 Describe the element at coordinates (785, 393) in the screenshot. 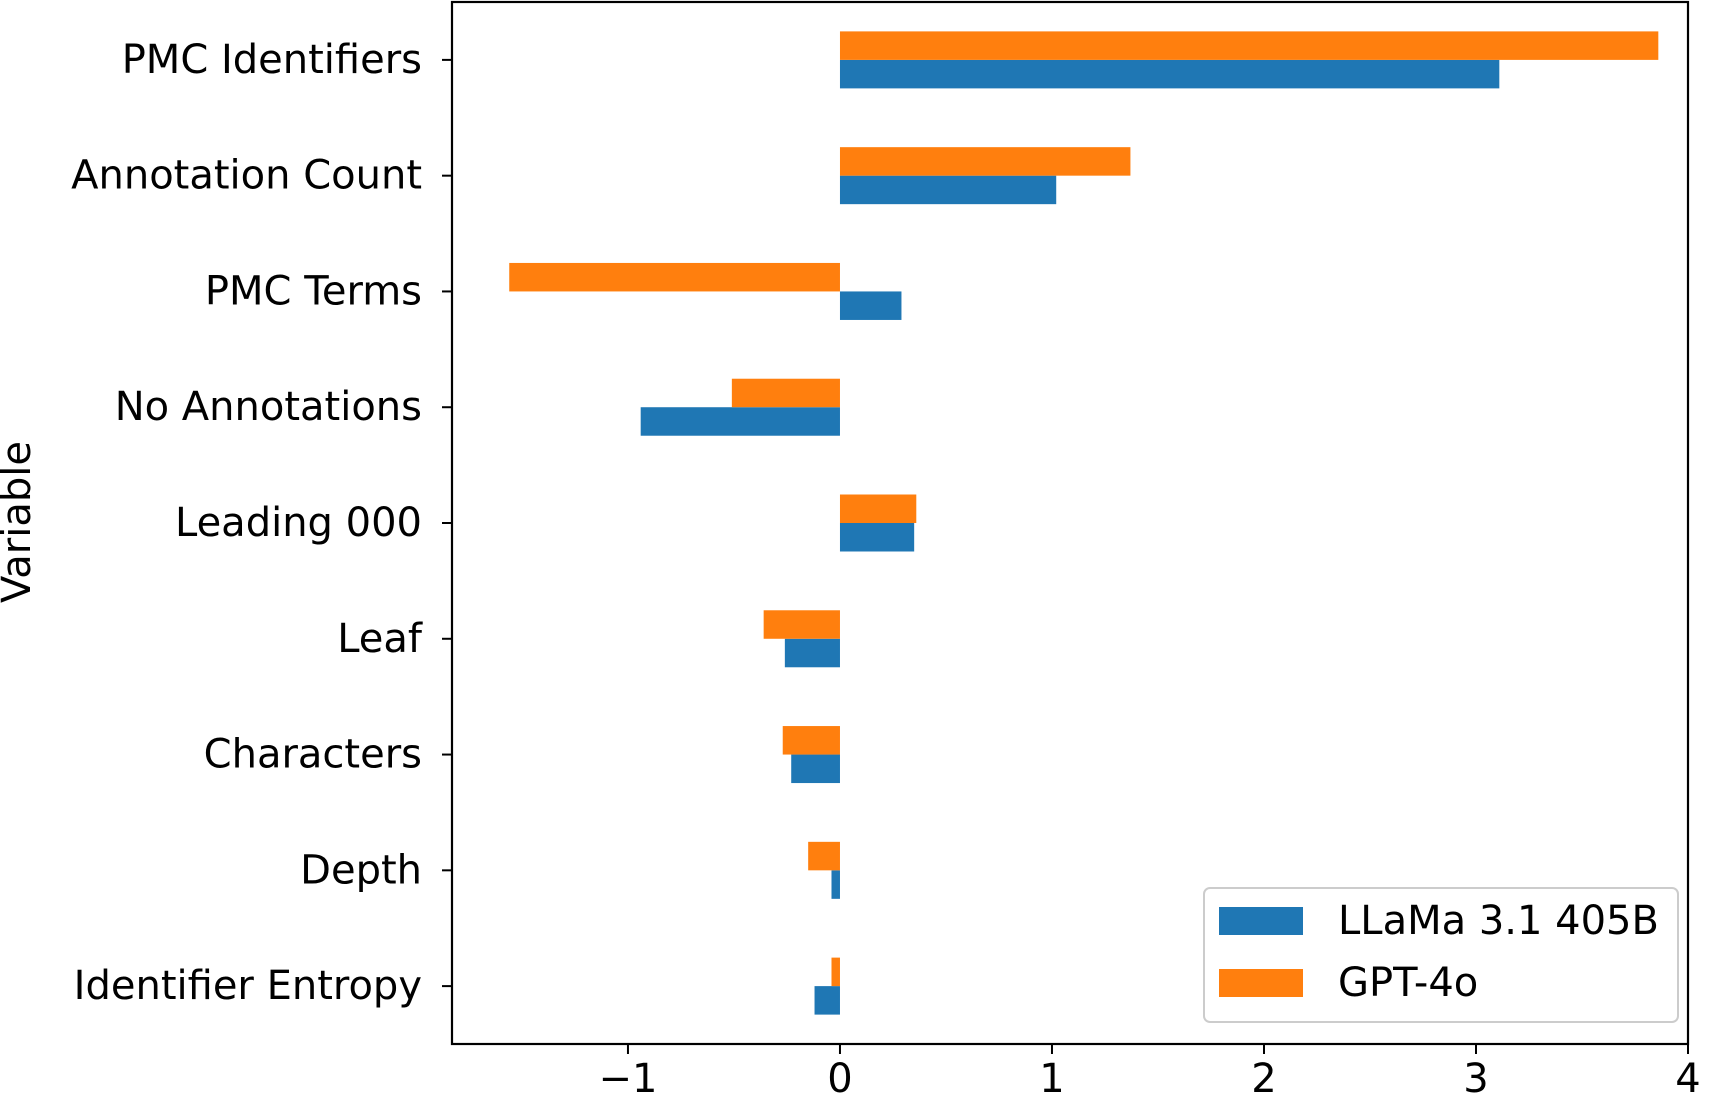

I see `bar-gpt4o-no-annotations` at that location.